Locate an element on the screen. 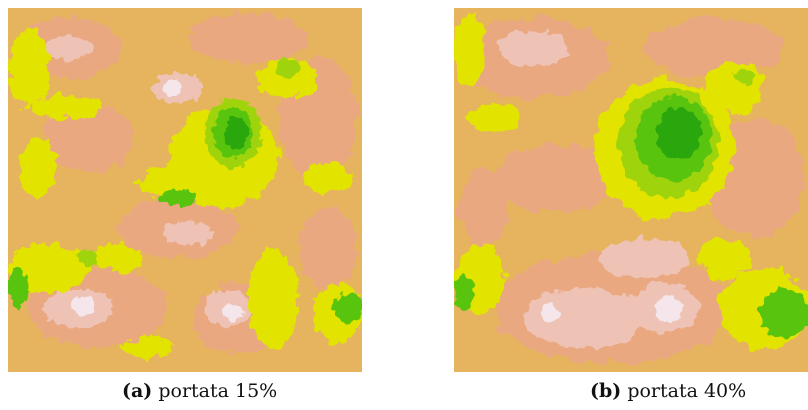 The height and width of the screenshot is (410, 808). caption-a: (a) portata 15% is located at coordinates (199, 392).